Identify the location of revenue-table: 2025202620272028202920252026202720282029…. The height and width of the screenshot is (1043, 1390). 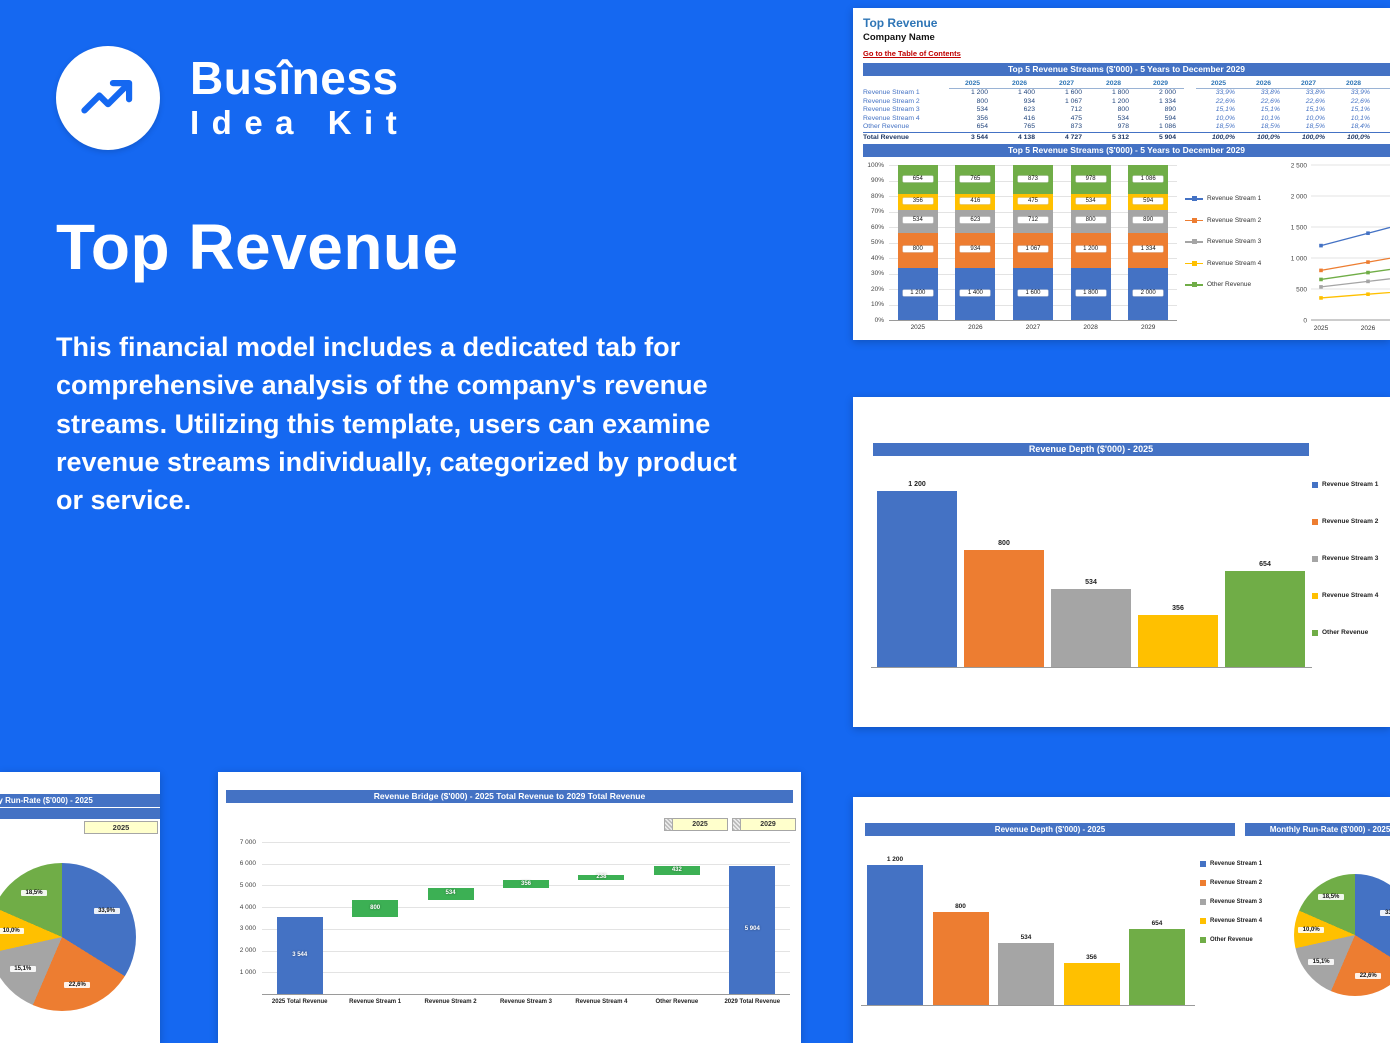
(1126, 110).